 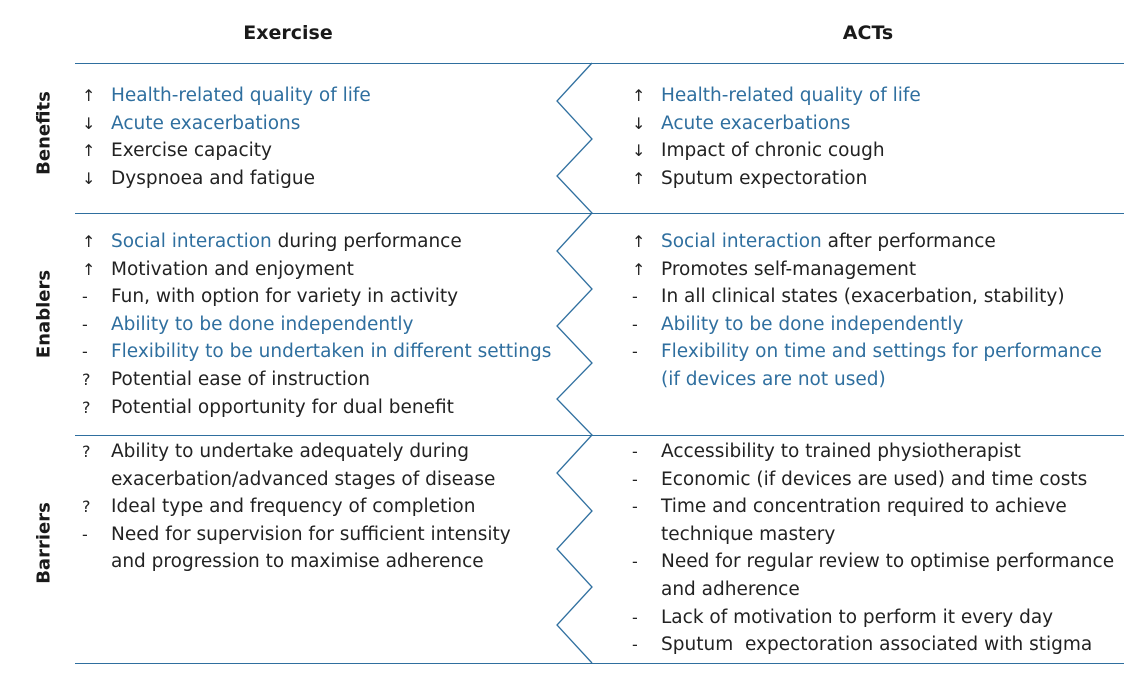 I want to click on item-text: Motivation and enjoyment, so click(x=232, y=269).